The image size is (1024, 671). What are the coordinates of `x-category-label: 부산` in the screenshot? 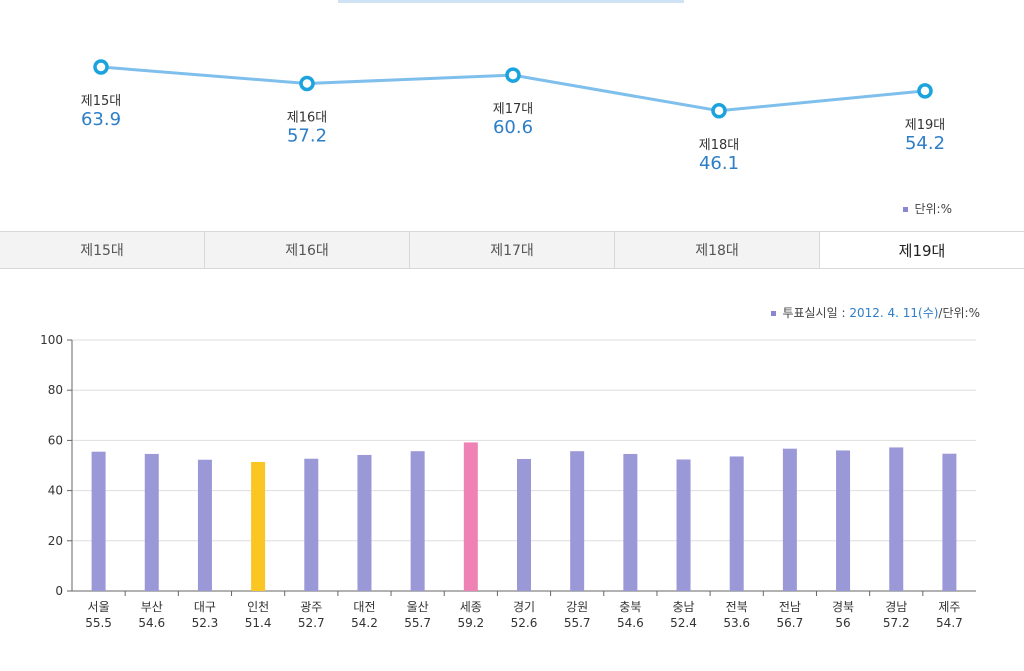 It's located at (152, 607).